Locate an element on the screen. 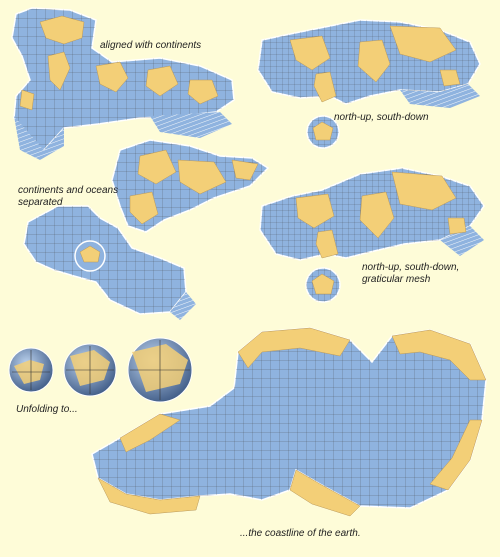 The width and height of the screenshot is (500, 557). caption-aligned-with-continents: aligned with continents is located at coordinates (151, 45).